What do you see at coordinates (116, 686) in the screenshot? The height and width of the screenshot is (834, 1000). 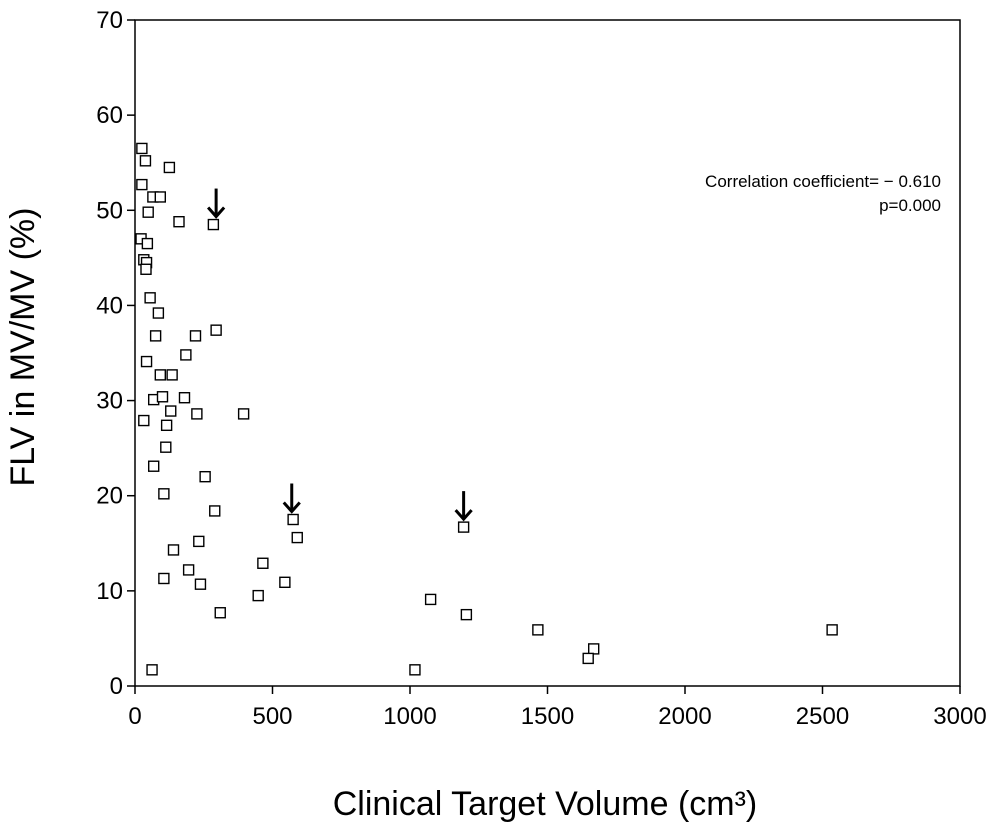 I see `y-tick-label: 0` at bounding box center [116, 686].